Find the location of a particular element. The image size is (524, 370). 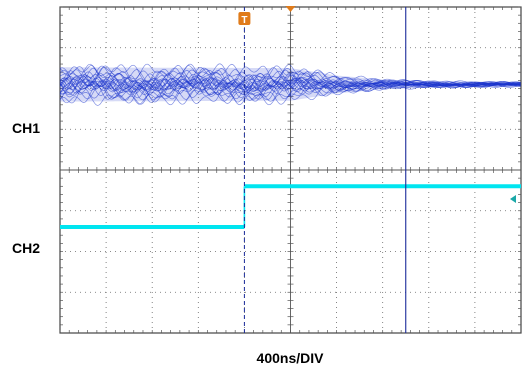

ch1-waveform is located at coordinates (290, 84).